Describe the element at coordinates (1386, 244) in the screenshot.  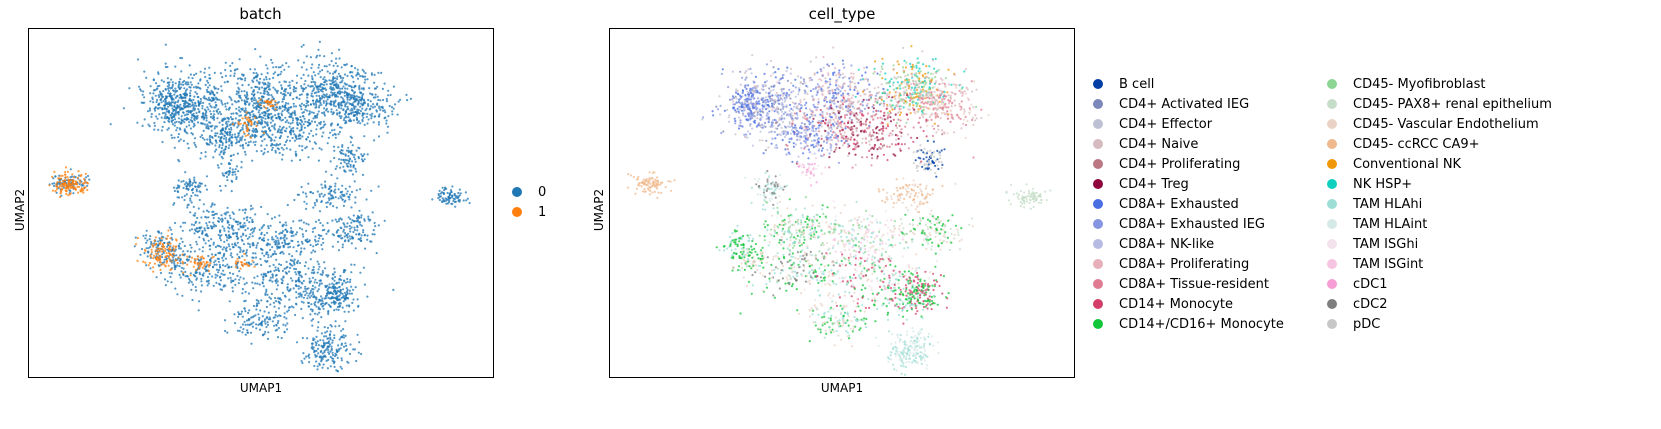
I see `legend-label: TAM ISGhi` at that location.